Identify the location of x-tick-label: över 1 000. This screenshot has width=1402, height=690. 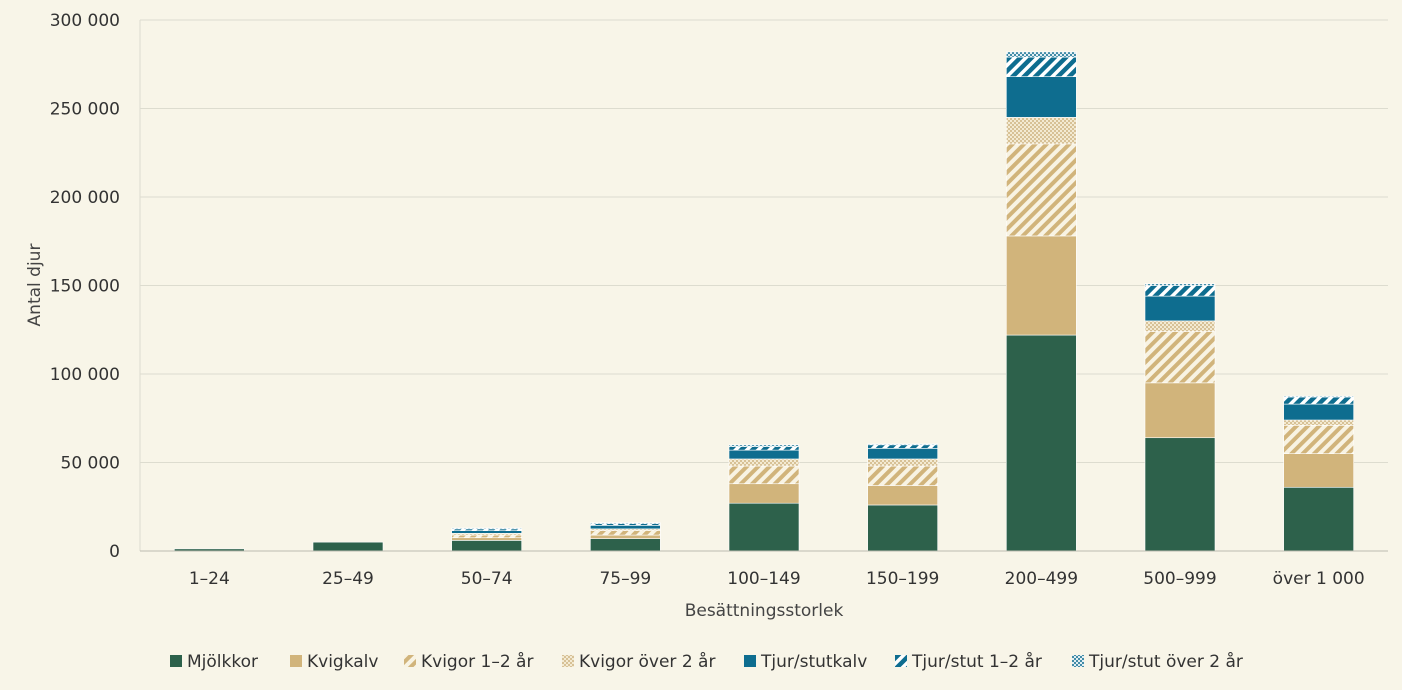
(1319, 579).